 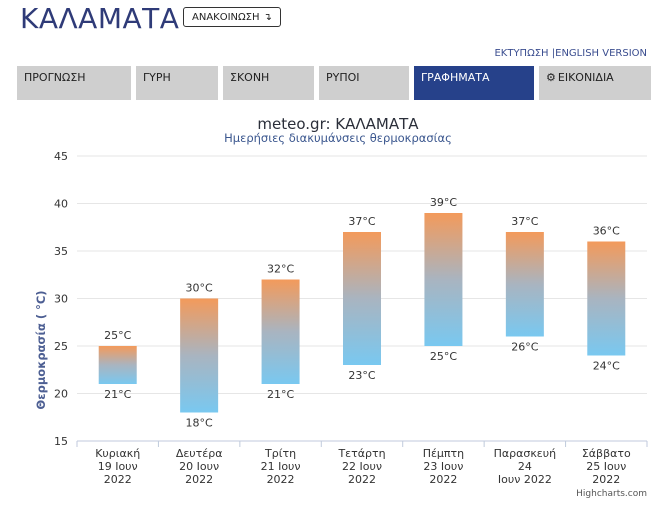 What do you see at coordinates (157, 77) in the screenshot?
I see `tab-label: ΓΥΡΗ` at bounding box center [157, 77].